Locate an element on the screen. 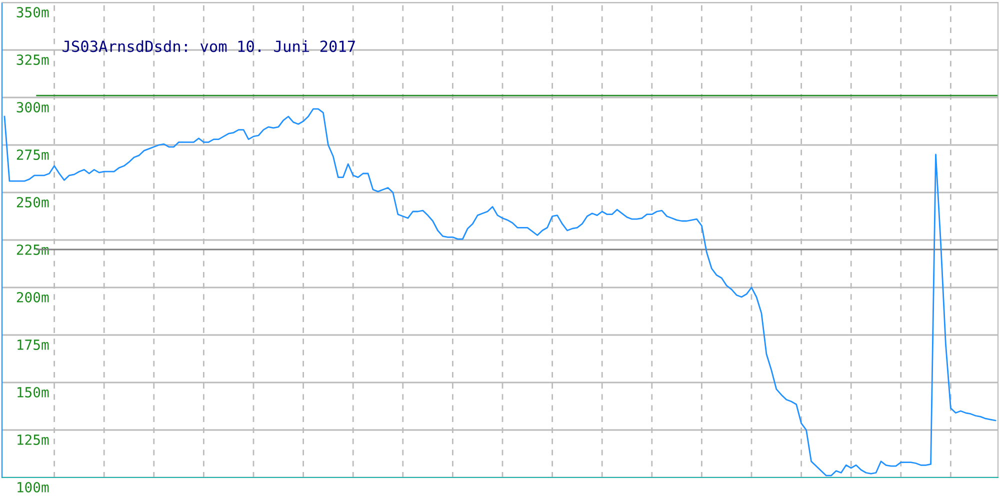  y-tick-label: 325m is located at coordinates (32, 59).